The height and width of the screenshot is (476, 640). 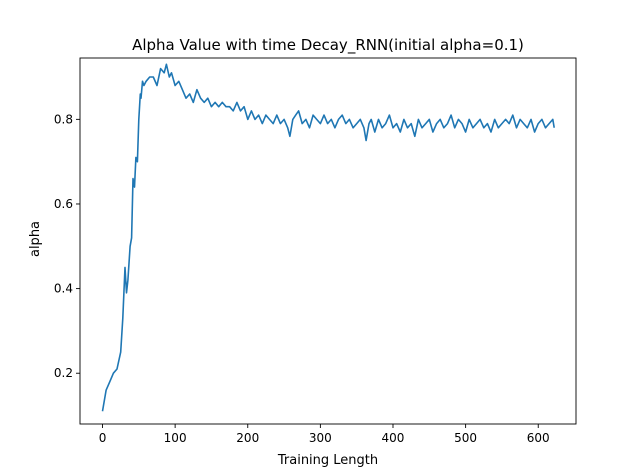 I want to click on x-tick-label: 0, so click(x=103, y=438).